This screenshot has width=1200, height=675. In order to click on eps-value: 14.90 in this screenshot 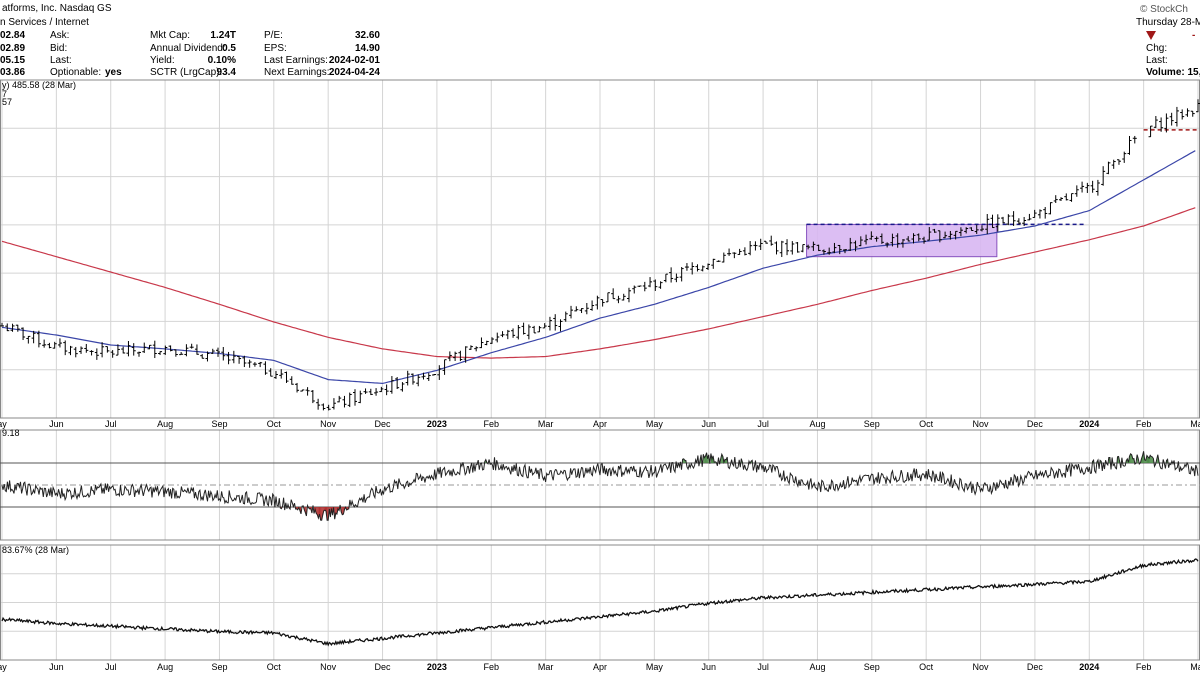, I will do `click(367, 48)`.